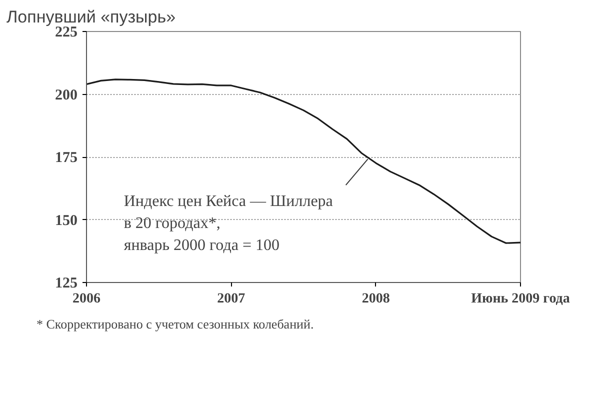 This screenshot has width=591, height=395. What do you see at coordinates (66, 95) in the screenshot?
I see `y-tick-label: 200` at bounding box center [66, 95].